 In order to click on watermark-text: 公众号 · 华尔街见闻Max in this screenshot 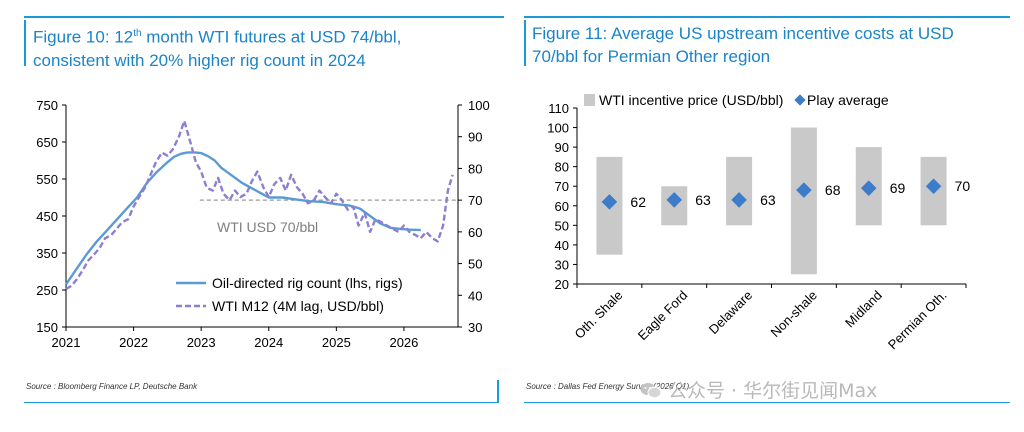, I will do `click(773, 391)`.